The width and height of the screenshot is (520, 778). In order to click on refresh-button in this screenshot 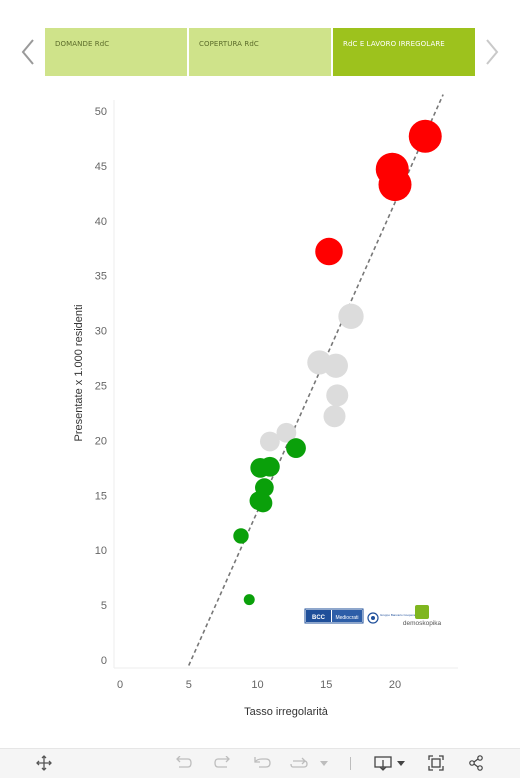, I will do `click(310, 763)`.